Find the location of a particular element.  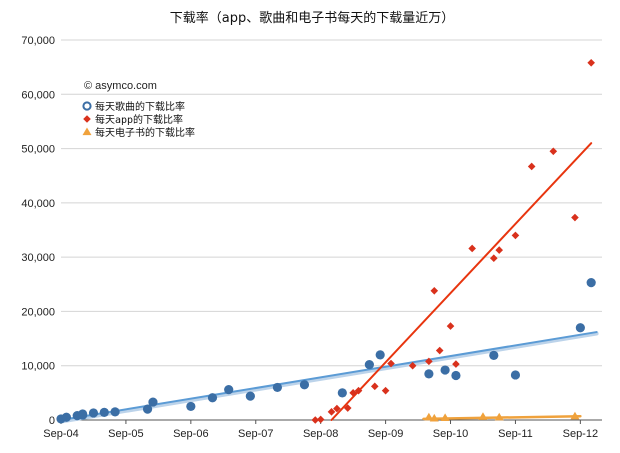

legend-label: 每天app的下载比率 is located at coordinates (139, 119).